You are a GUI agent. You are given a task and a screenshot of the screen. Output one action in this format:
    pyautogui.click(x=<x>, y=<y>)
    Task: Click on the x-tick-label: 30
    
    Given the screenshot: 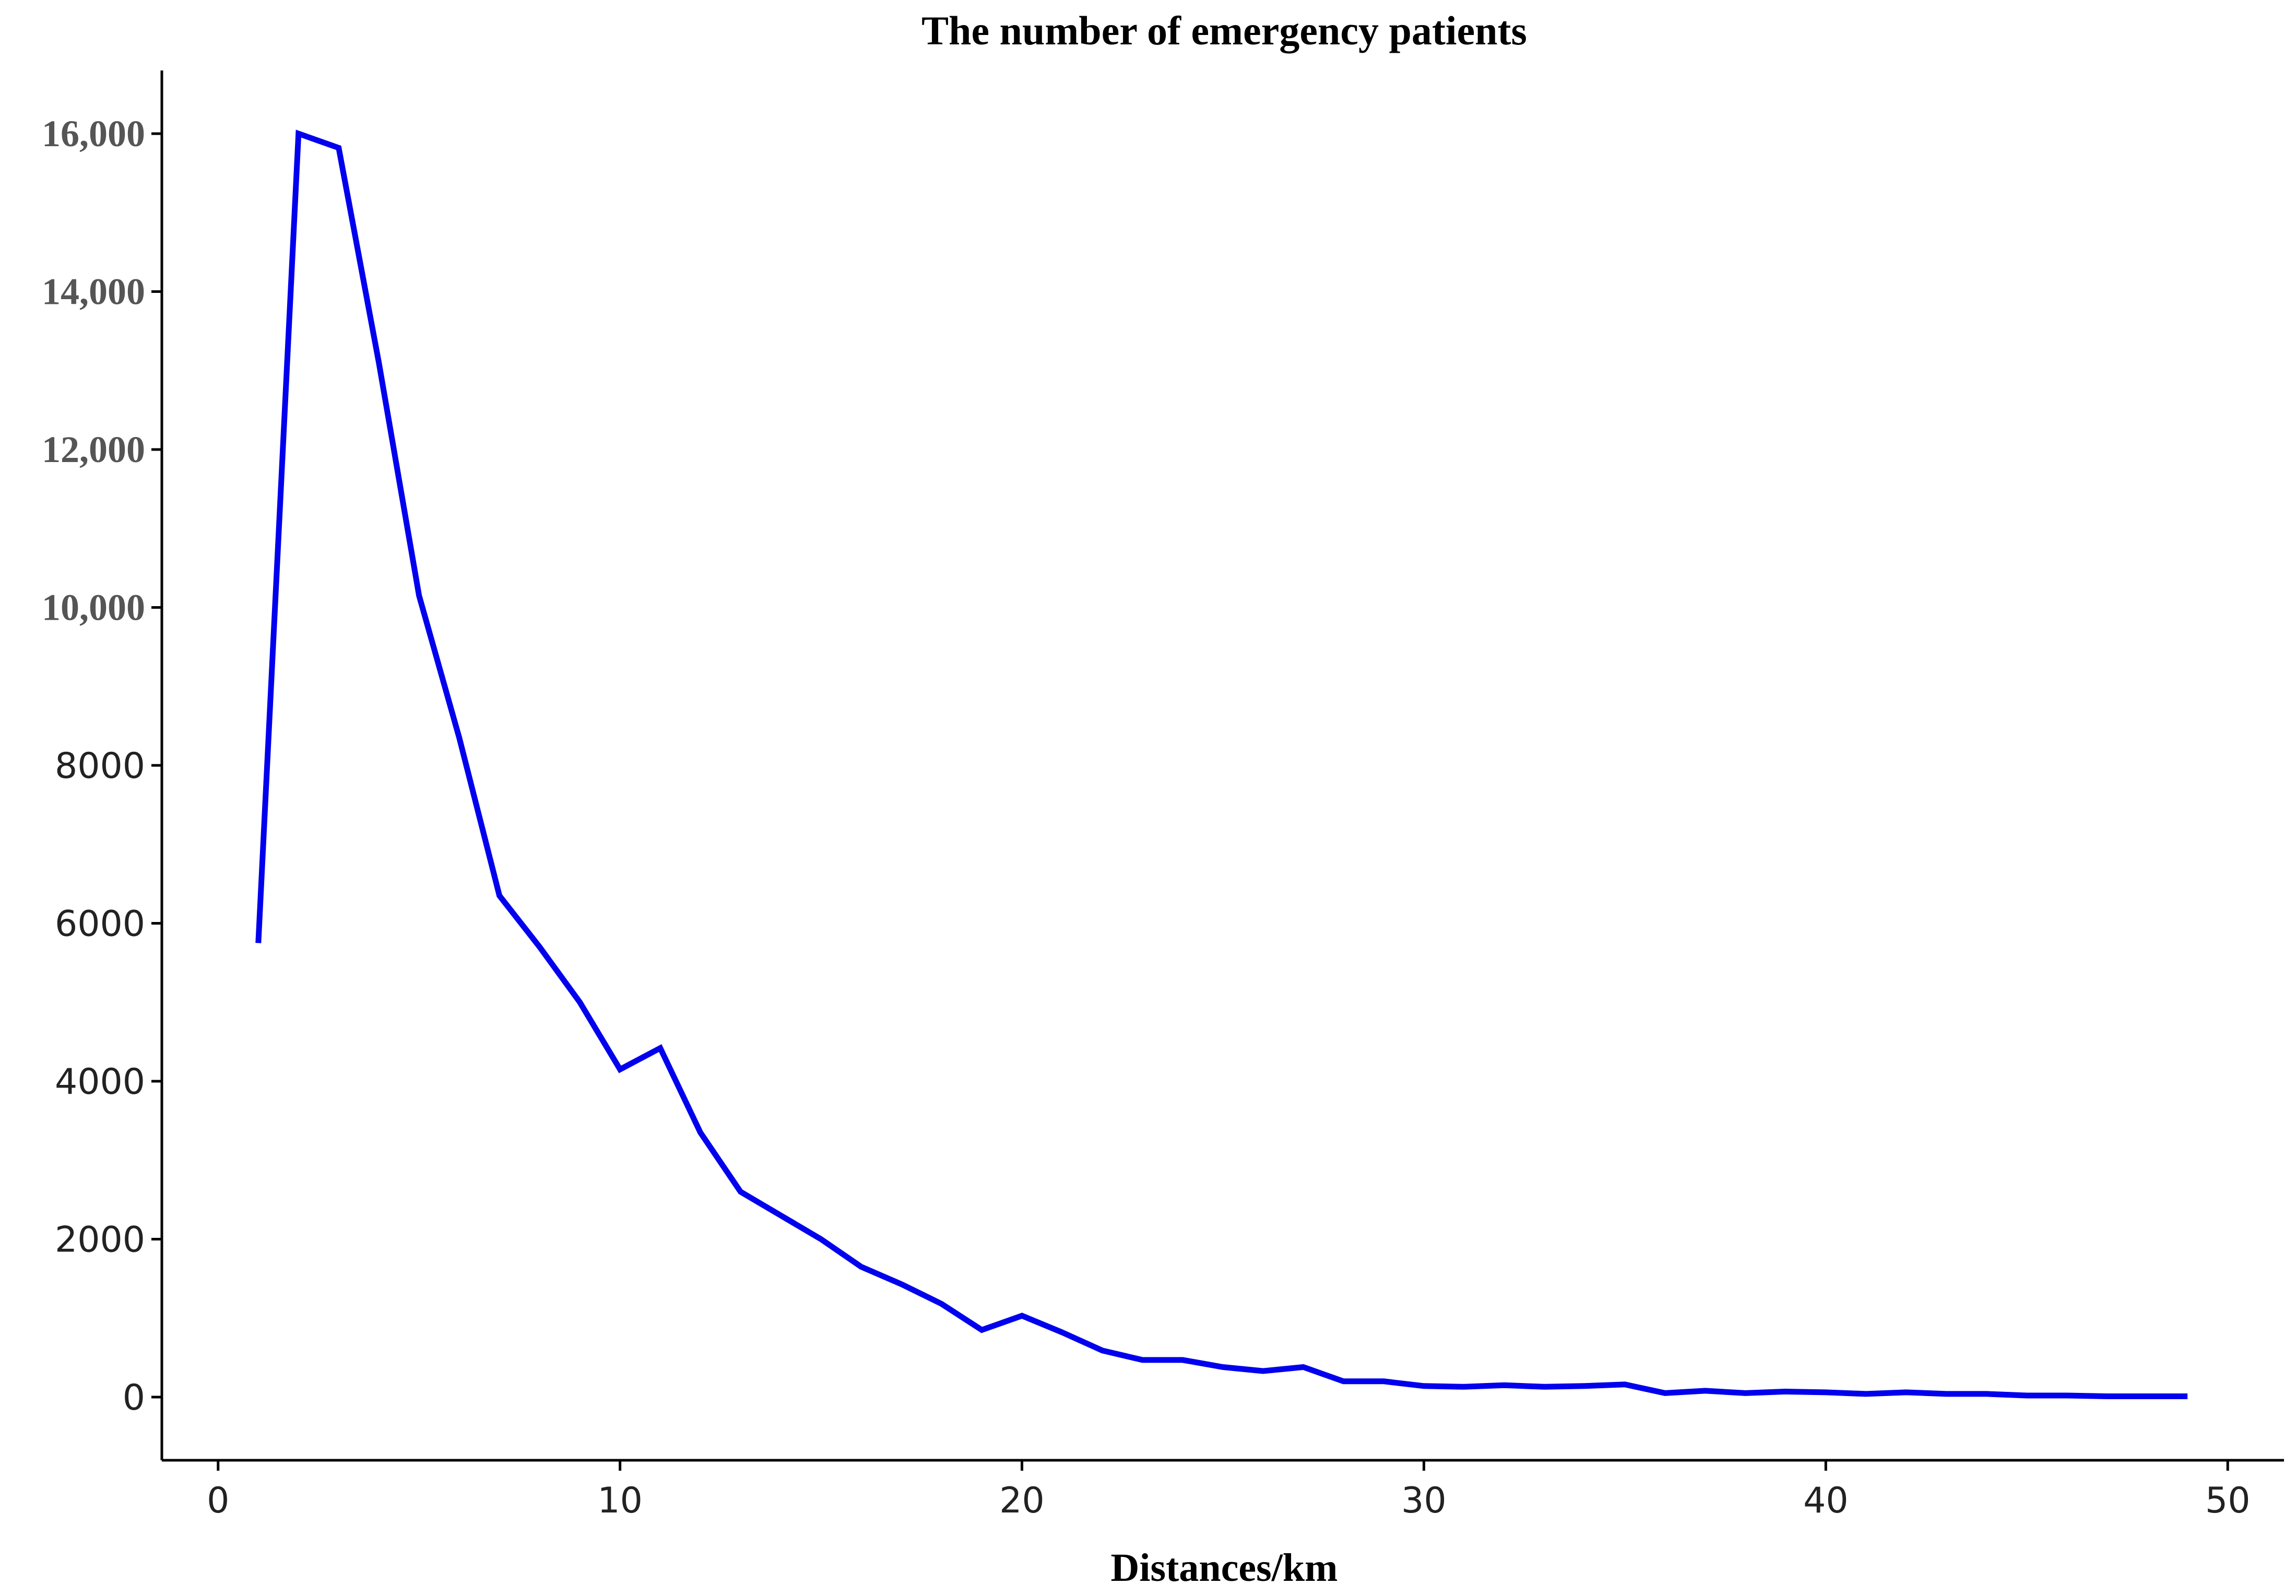 What is the action you would take?
    pyautogui.click(x=1424, y=1501)
    